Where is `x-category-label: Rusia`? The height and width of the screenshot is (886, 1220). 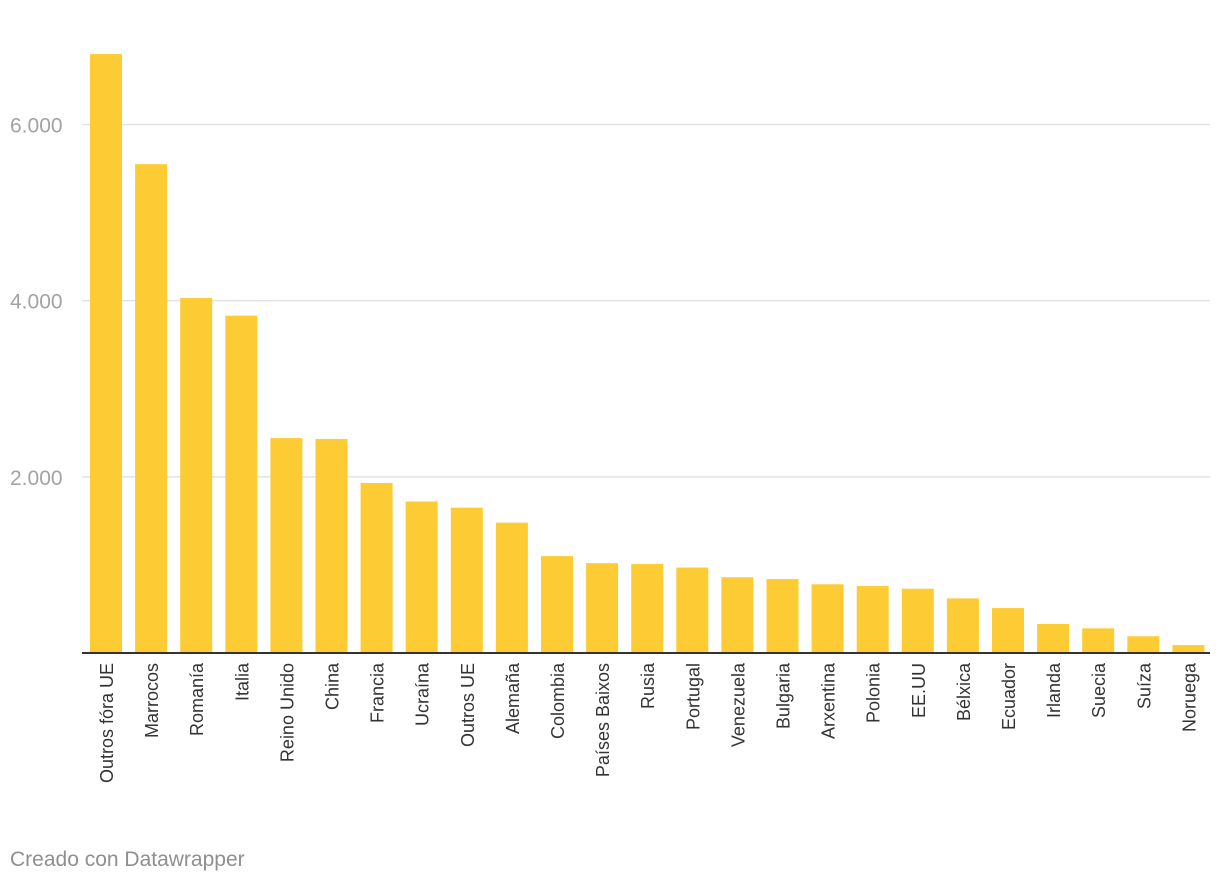
x-category-label: Rusia is located at coordinates (648, 685).